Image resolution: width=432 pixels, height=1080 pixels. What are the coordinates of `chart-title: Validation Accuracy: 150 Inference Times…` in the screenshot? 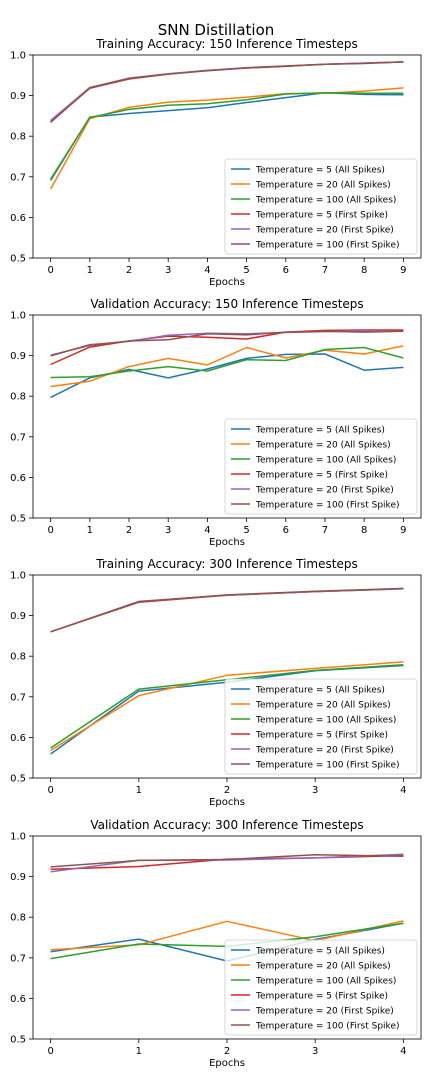 It's located at (226, 304).